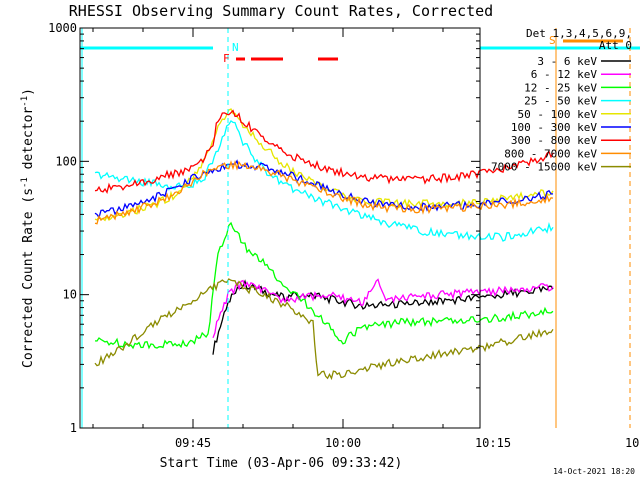 This screenshot has height=480, width=640. Describe the element at coordinates (235, 47) in the screenshot. I see `night-flag-label: N` at that location.